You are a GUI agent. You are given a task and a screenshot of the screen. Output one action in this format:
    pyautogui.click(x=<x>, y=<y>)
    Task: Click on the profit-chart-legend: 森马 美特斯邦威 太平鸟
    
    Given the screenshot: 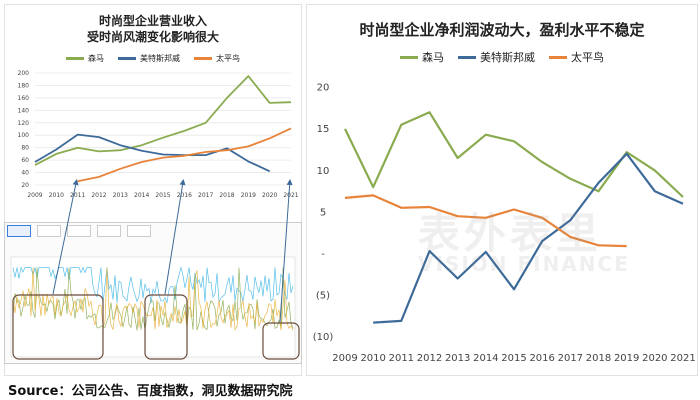 What is the action you would take?
    pyautogui.click(x=502, y=57)
    